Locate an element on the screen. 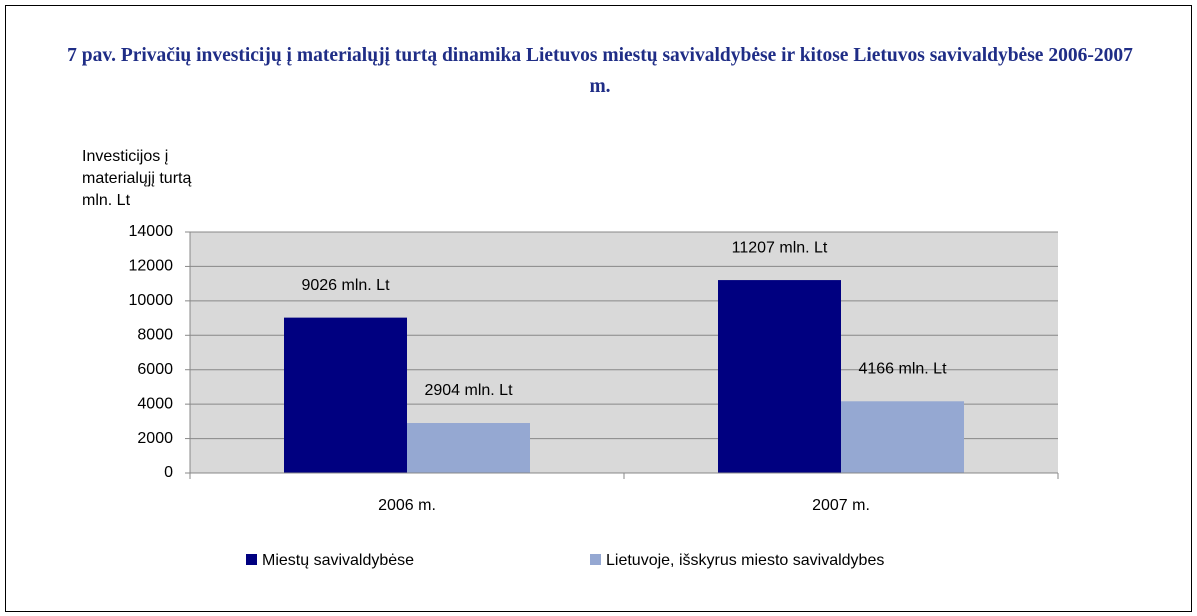 Image resolution: width=1197 pixels, height=616 pixels. x-tick-label: 2006 m. is located at coordinates (407, 505).